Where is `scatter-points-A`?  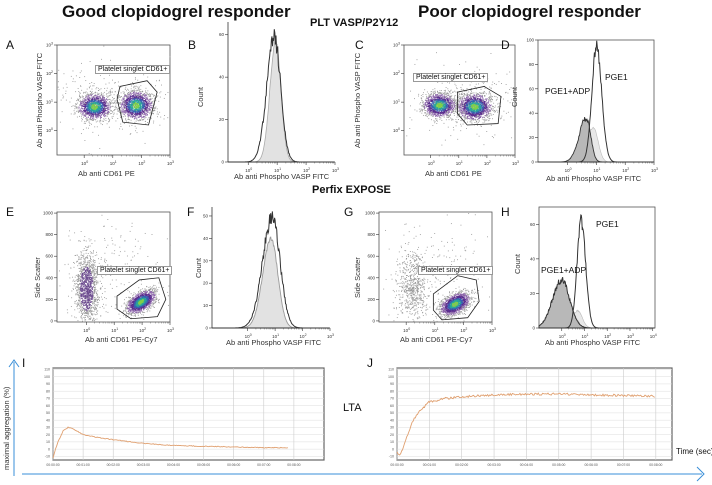 scatter-points-A is located at coordinates (114, 100).